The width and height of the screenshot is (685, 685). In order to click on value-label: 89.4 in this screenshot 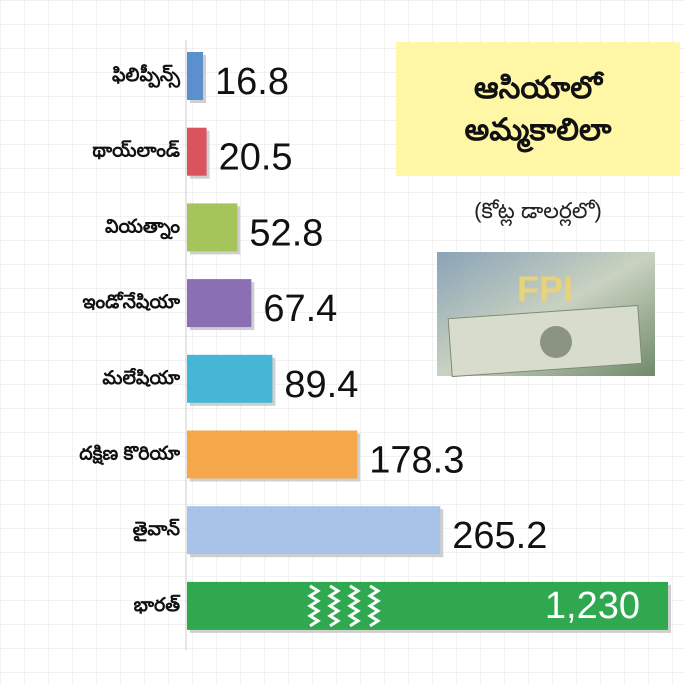, I will do `click(321, 385)`.